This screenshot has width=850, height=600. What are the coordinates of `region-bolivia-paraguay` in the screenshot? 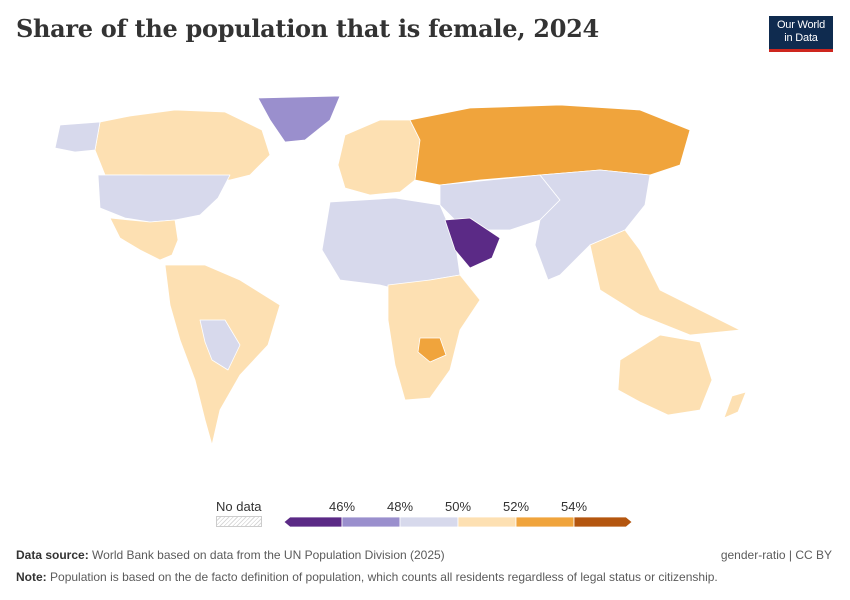 It's located at (220, 345).